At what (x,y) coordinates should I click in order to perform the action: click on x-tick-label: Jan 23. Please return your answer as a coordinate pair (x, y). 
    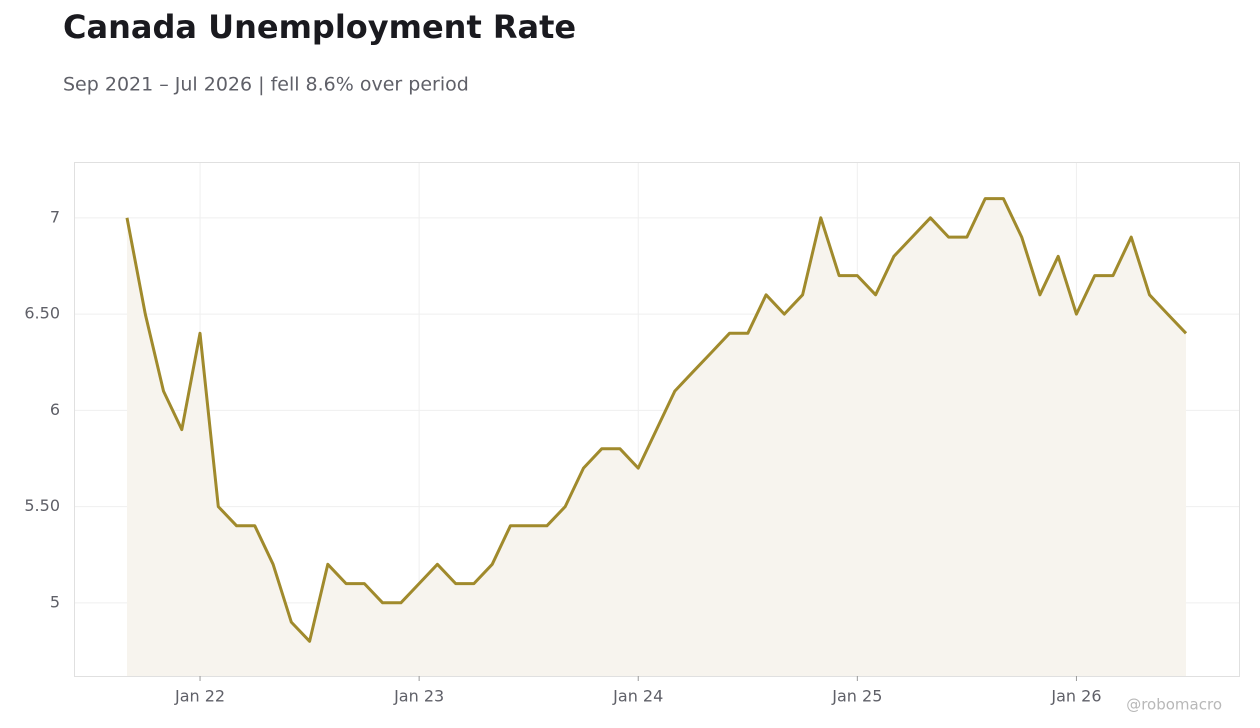
    Looking at the image, I should click on (418, 696).